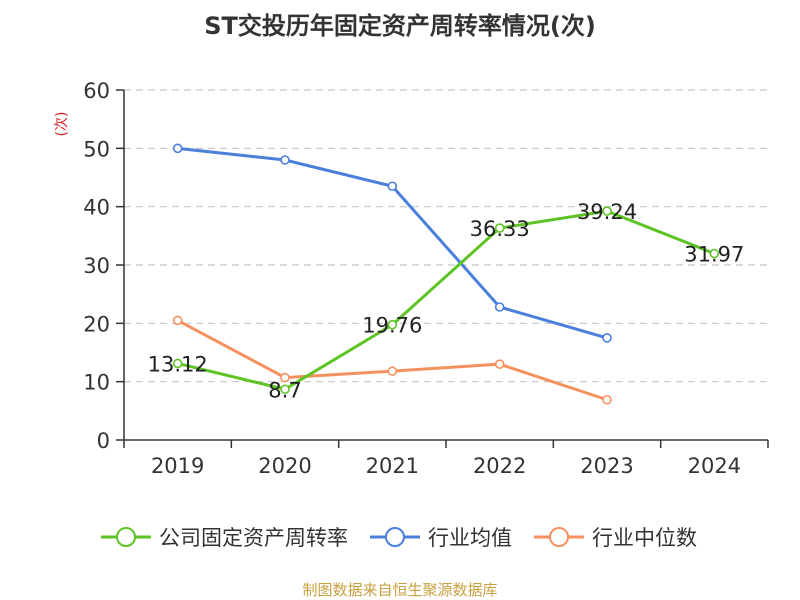 Image resolution: width=800 pixels, height=600 pixels. Describe the element at coordinates (96, 149) in the screenshot. I see `y-tick-label: 50` at that location.